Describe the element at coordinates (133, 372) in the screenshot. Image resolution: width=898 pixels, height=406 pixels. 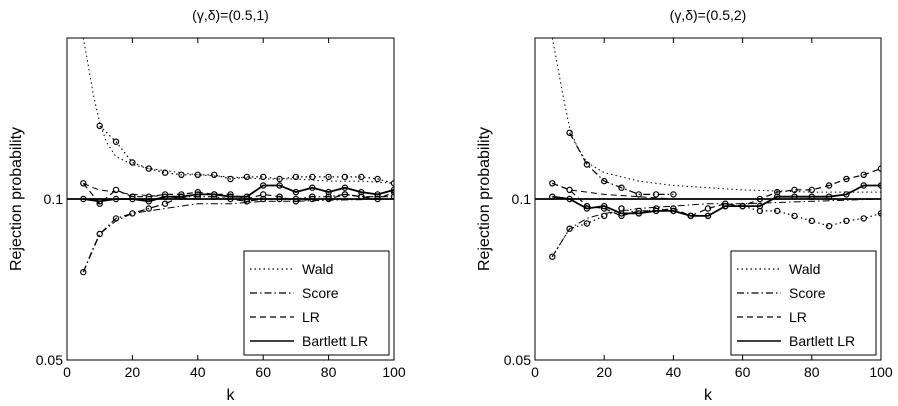
I see `x-tick-label: 20` at that location.